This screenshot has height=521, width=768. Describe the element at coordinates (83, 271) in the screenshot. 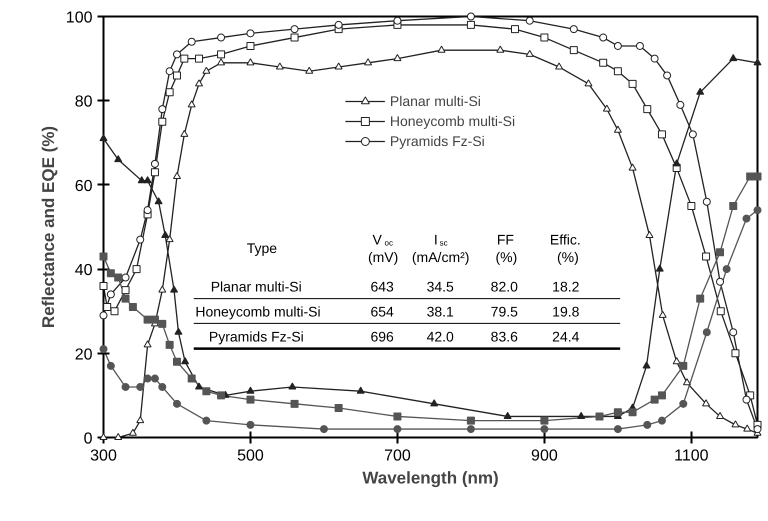

I see `y-tick-label: 40` at that location.